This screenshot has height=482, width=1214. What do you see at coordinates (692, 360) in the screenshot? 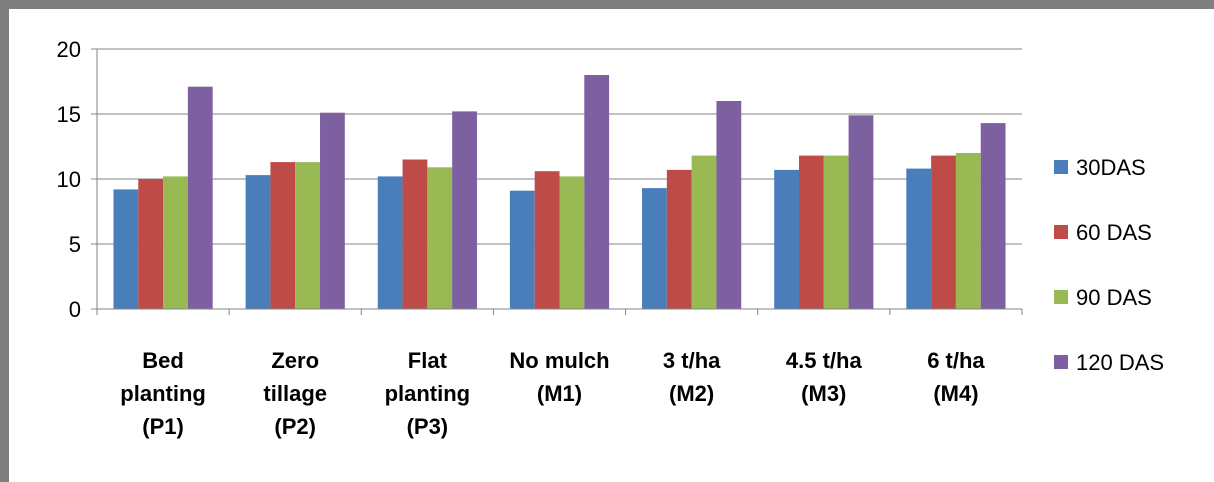
I see `x-category-label: 3 t/ha` at bounding box center [692, 360].